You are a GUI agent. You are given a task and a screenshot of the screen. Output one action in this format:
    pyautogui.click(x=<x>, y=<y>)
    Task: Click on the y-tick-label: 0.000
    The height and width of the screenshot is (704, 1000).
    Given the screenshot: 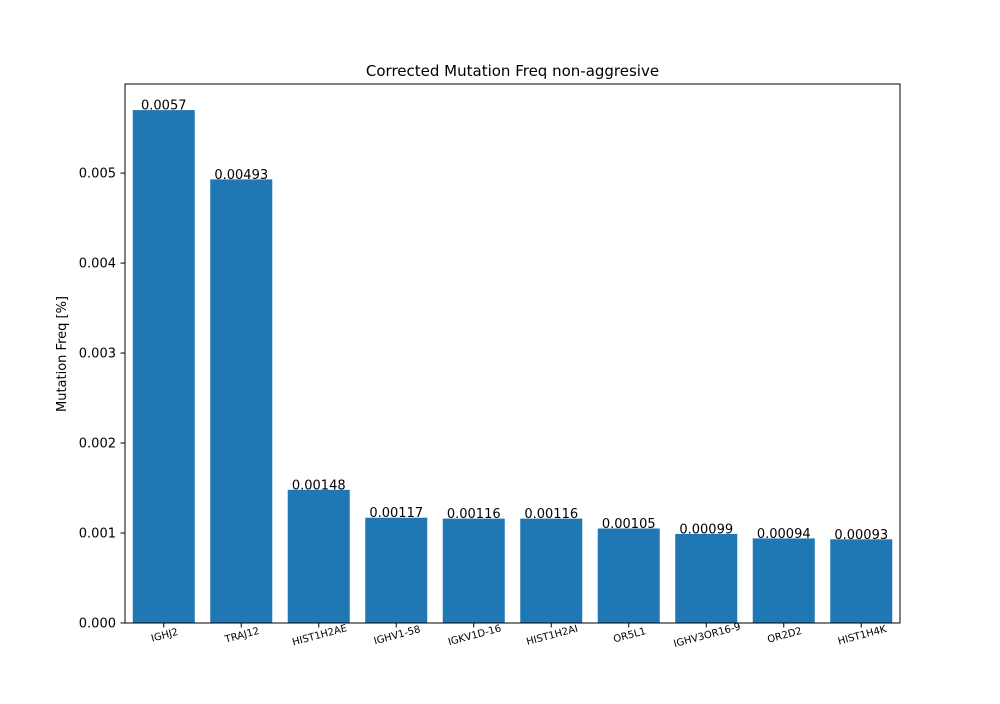 What is the action you would take?
    pyautogui.click(x=97, y=624)
    